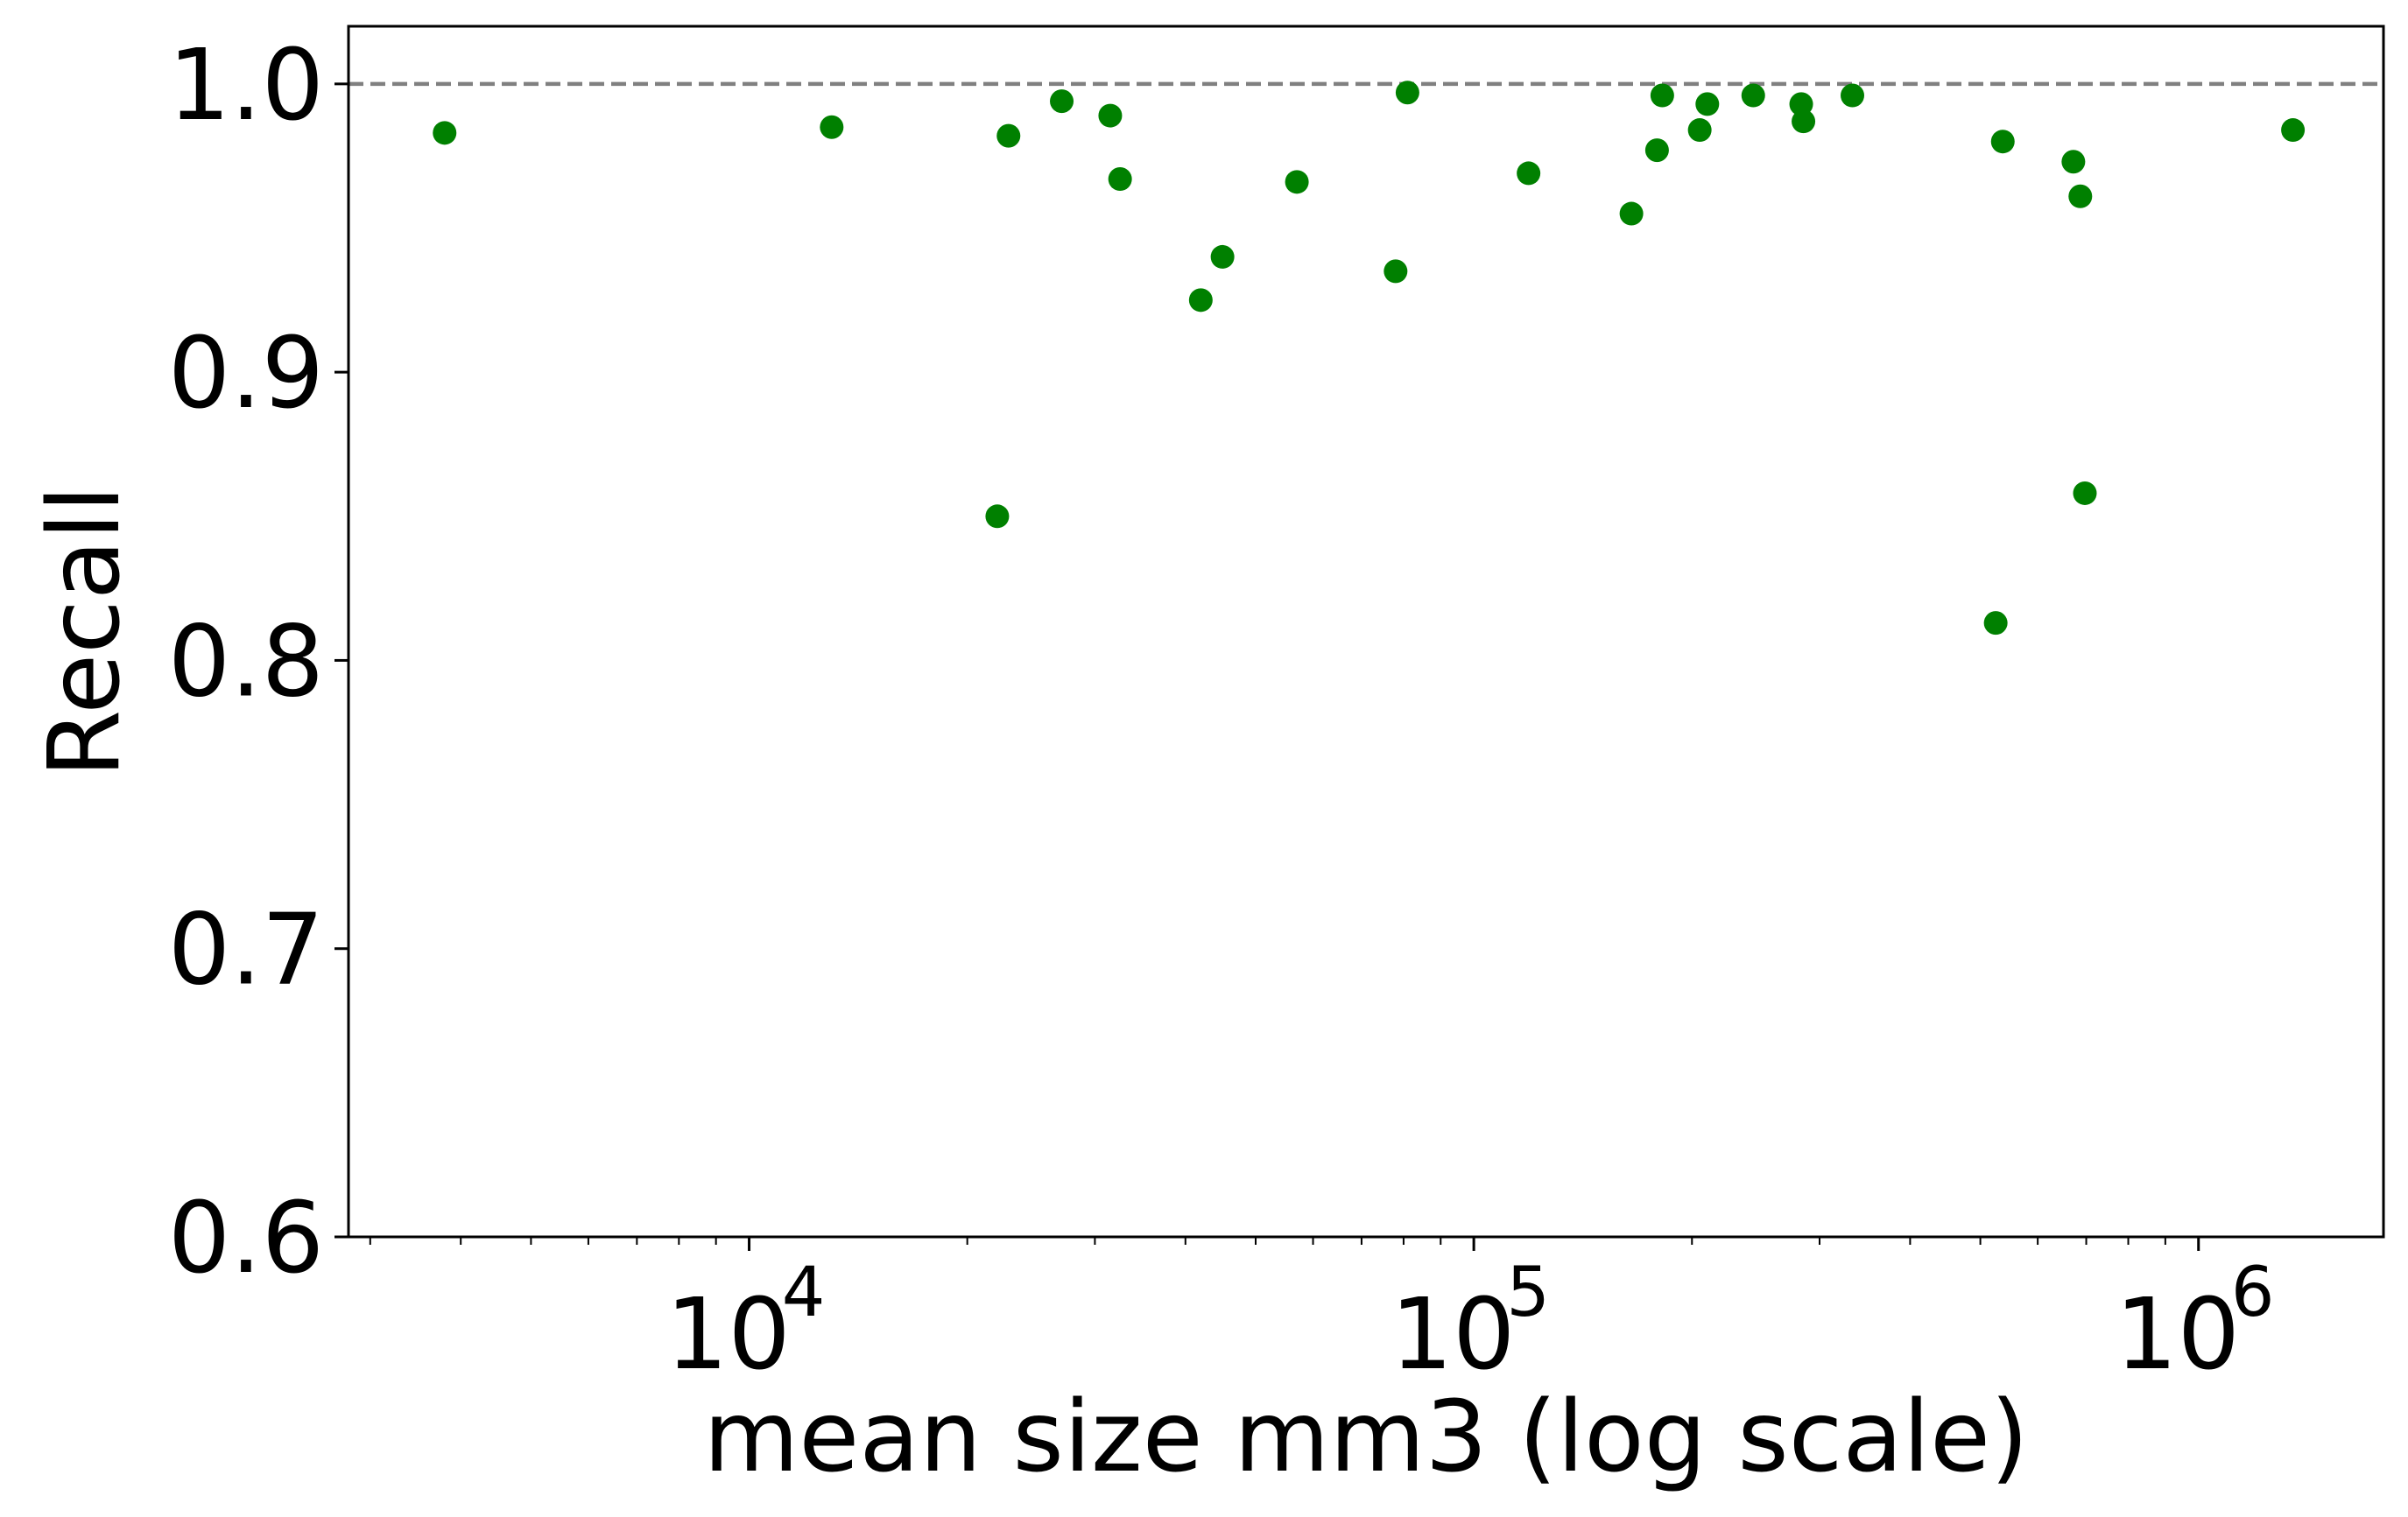  What do you see at coordinates (1365, 1437) in the screenshot?
I see `x-axis-title: mean size mm3 (log scale)` at bounding box center [1365, 1437].